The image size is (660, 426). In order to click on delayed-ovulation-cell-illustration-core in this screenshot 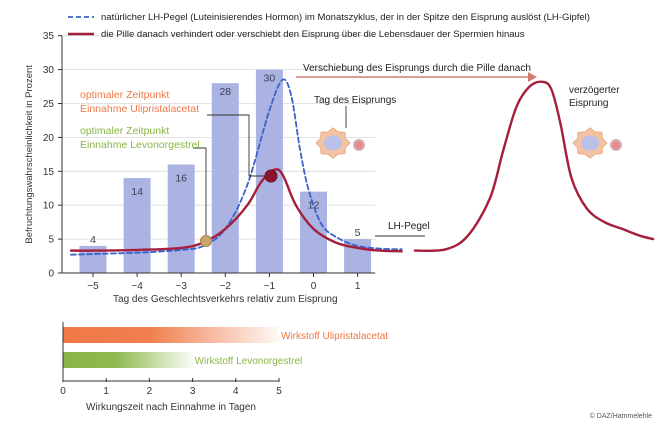, I will do `click(590, 143)`.